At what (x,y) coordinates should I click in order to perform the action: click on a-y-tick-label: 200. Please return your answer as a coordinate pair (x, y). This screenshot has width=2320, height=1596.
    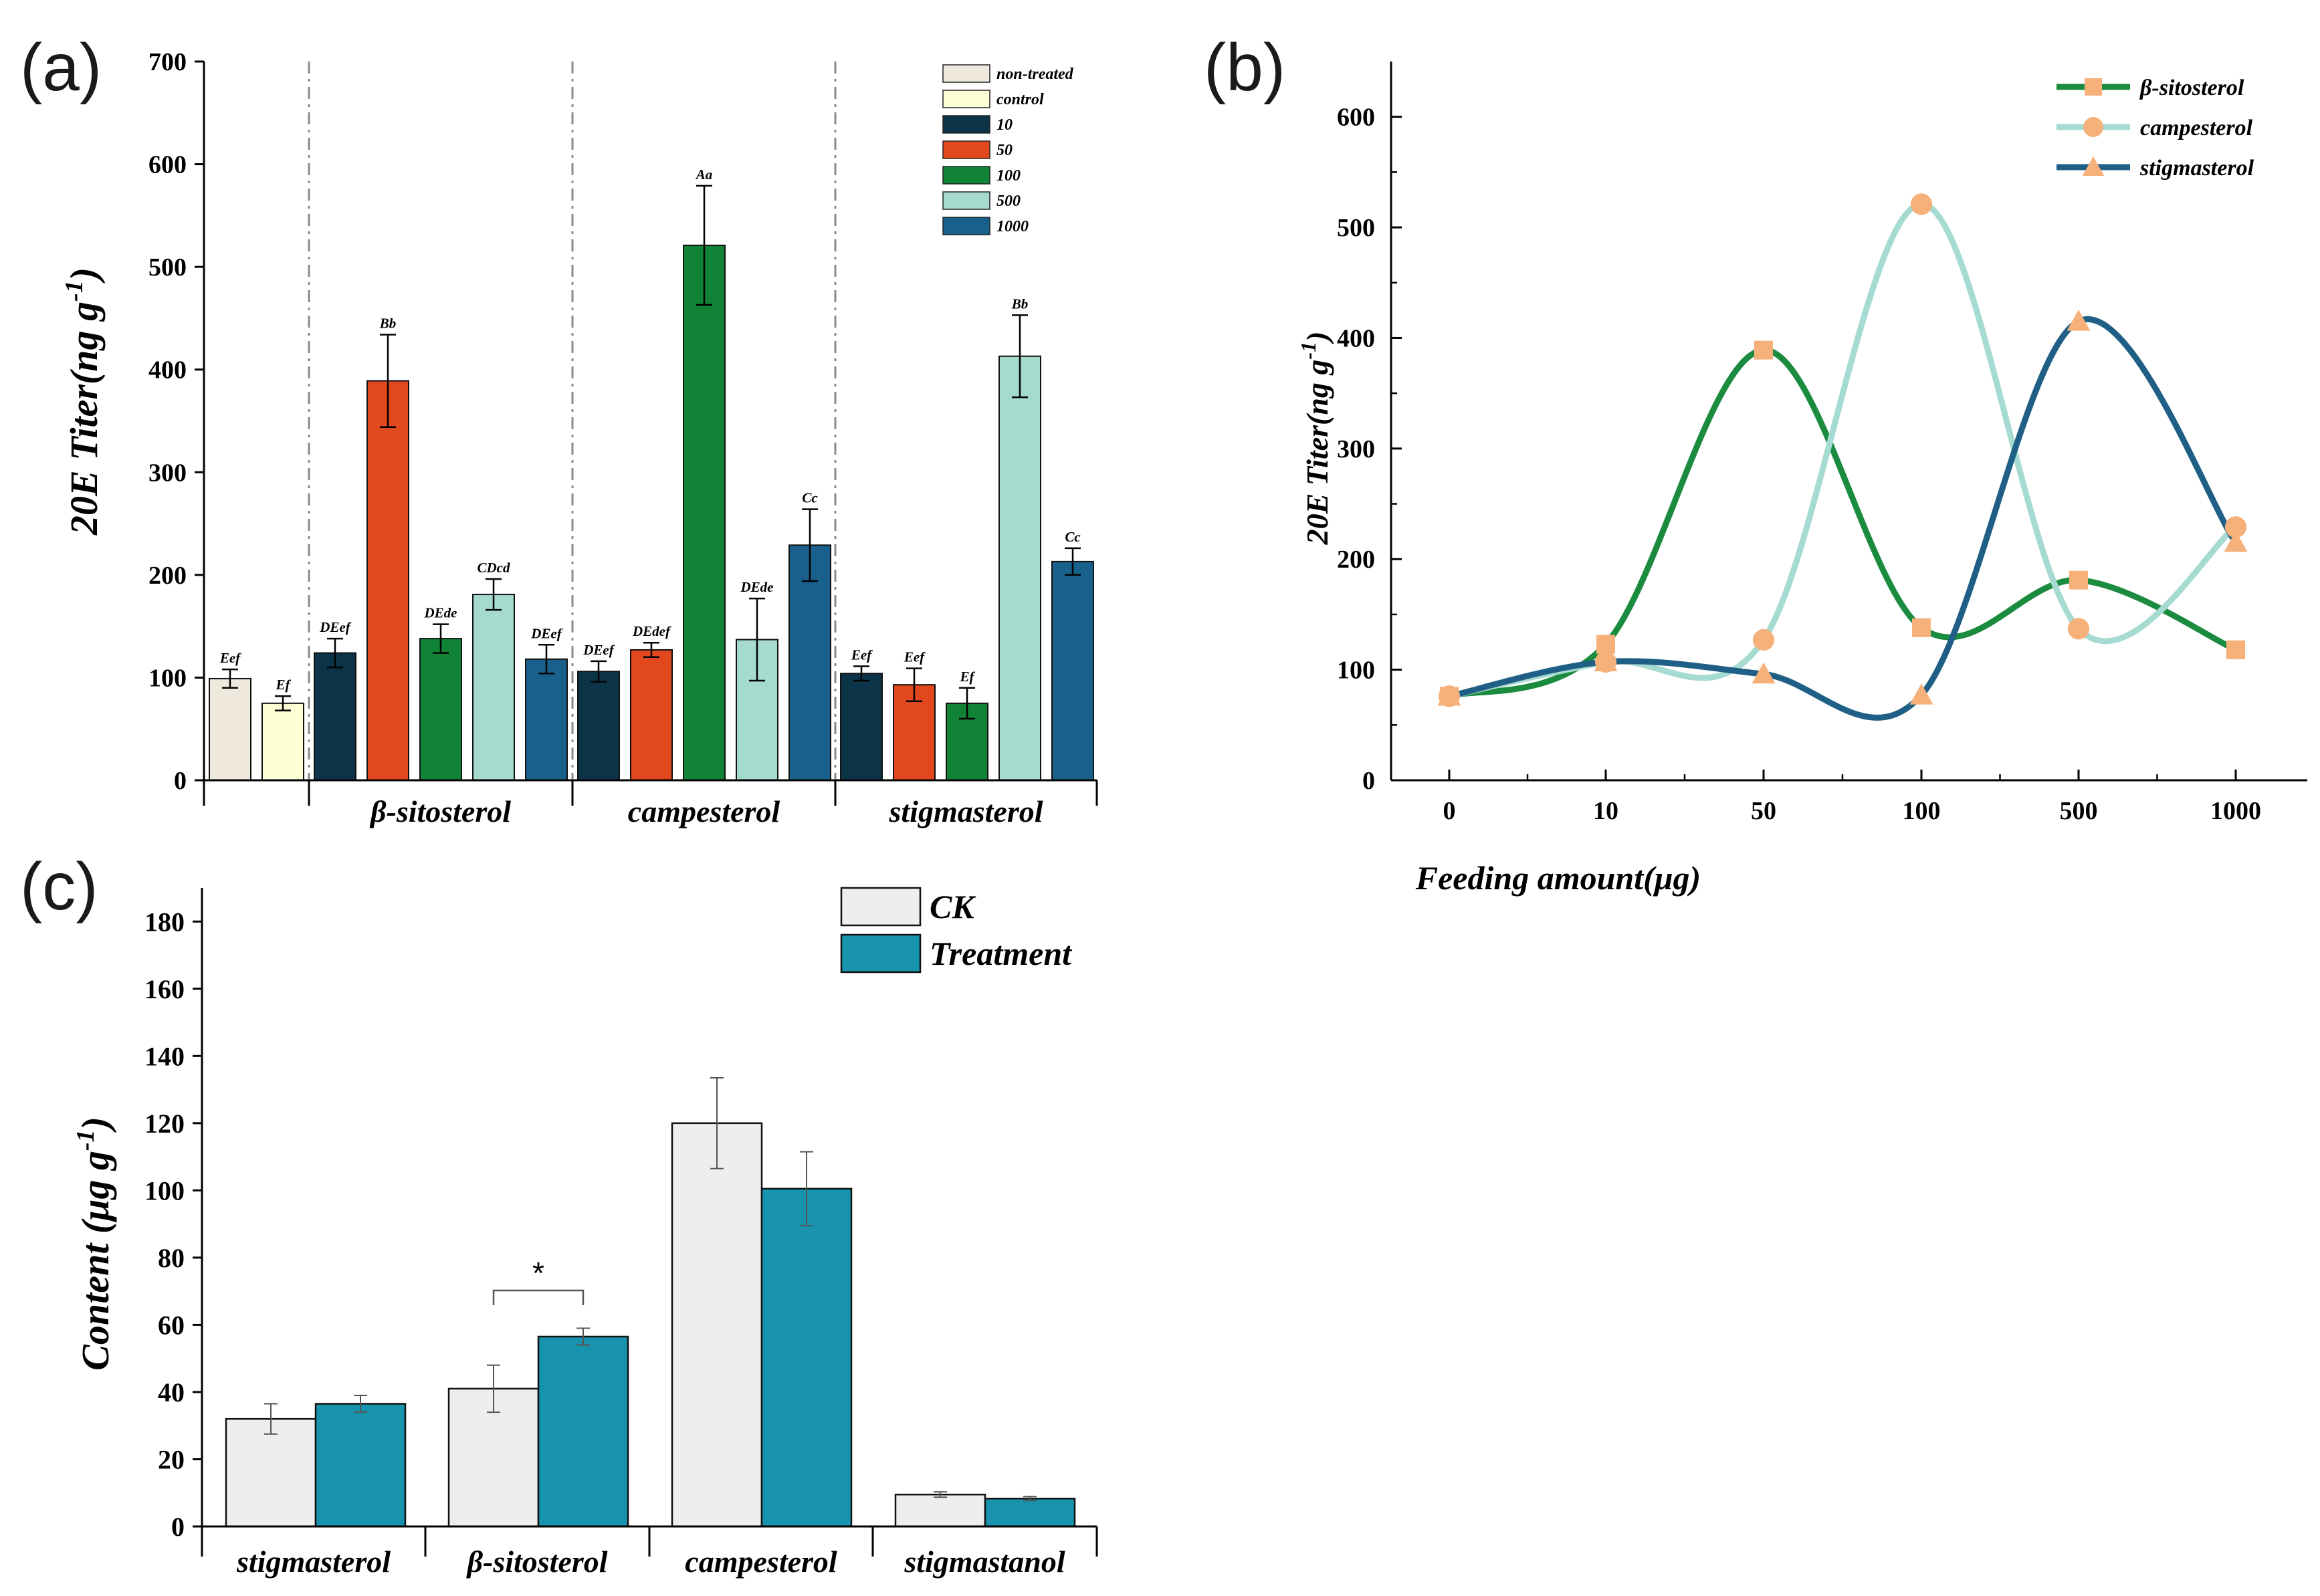
    Looking at the image, I should click on (167, 576).